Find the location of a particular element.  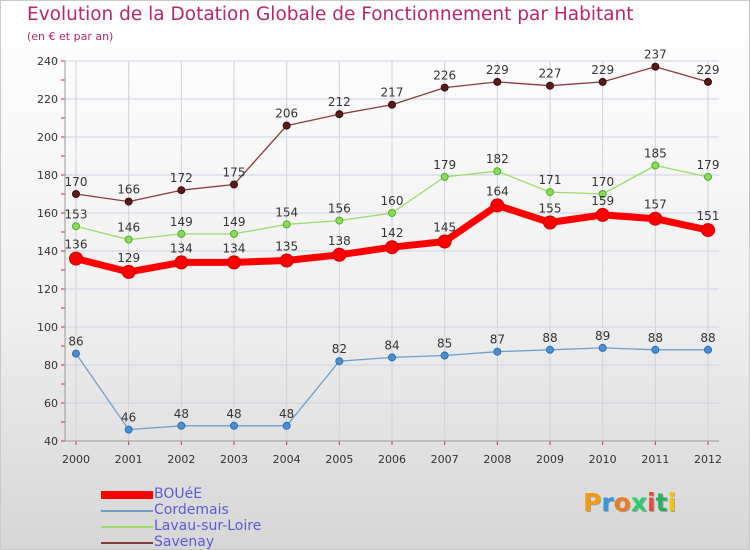

data-label-lavau-sur-loire: 146 is located at coordinates (128, 228).